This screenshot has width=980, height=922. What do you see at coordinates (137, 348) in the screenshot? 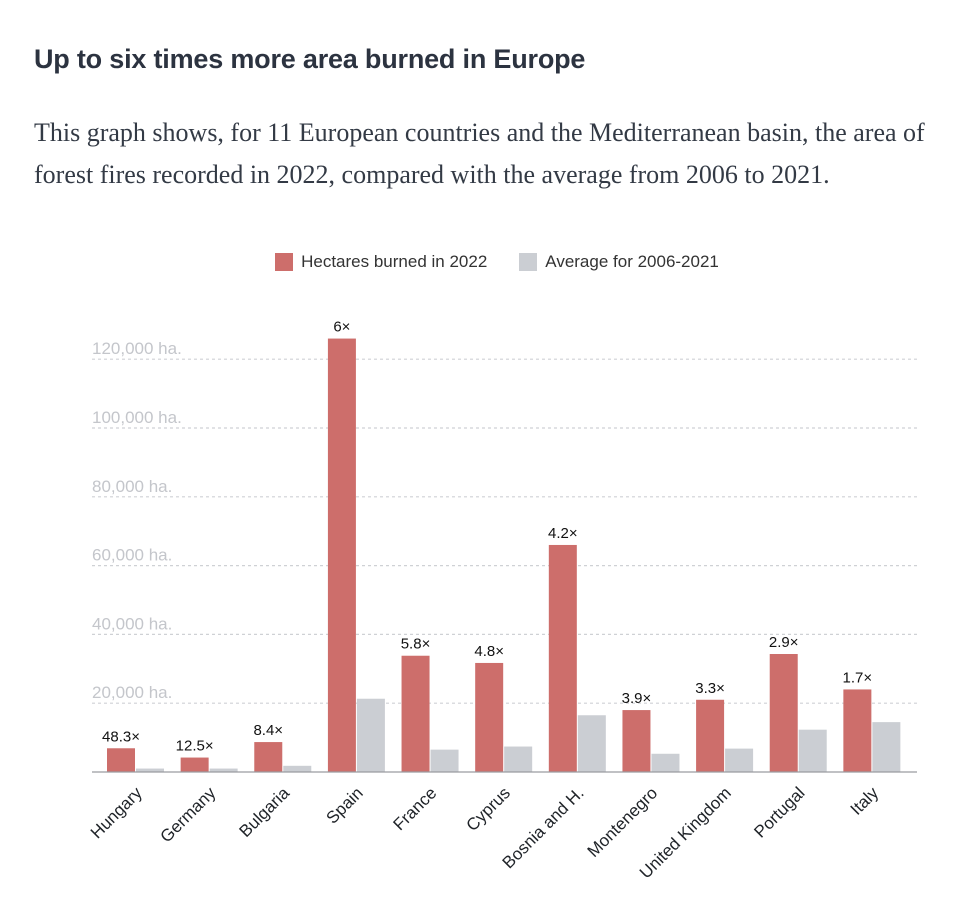
I see `y-tick-label: 120,000 ha.` at bounding box center [137, 348].